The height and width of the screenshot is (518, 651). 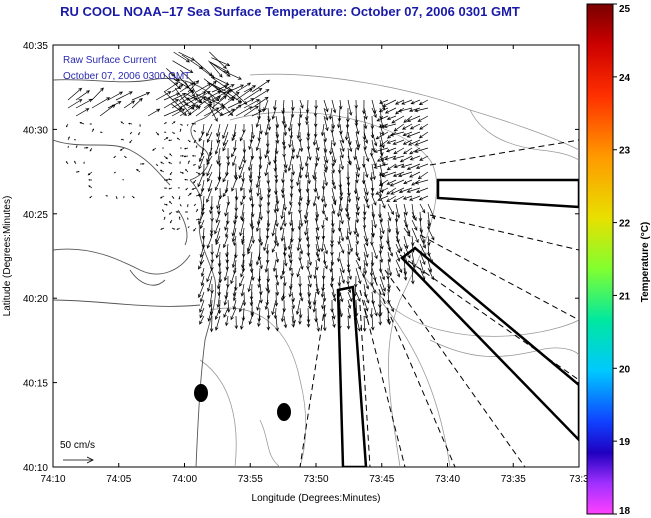 What do you see at coordinates (77, 445) in the screenshot?
I see `scale-label: 50 cm/s` at bounding box center [77, 445].